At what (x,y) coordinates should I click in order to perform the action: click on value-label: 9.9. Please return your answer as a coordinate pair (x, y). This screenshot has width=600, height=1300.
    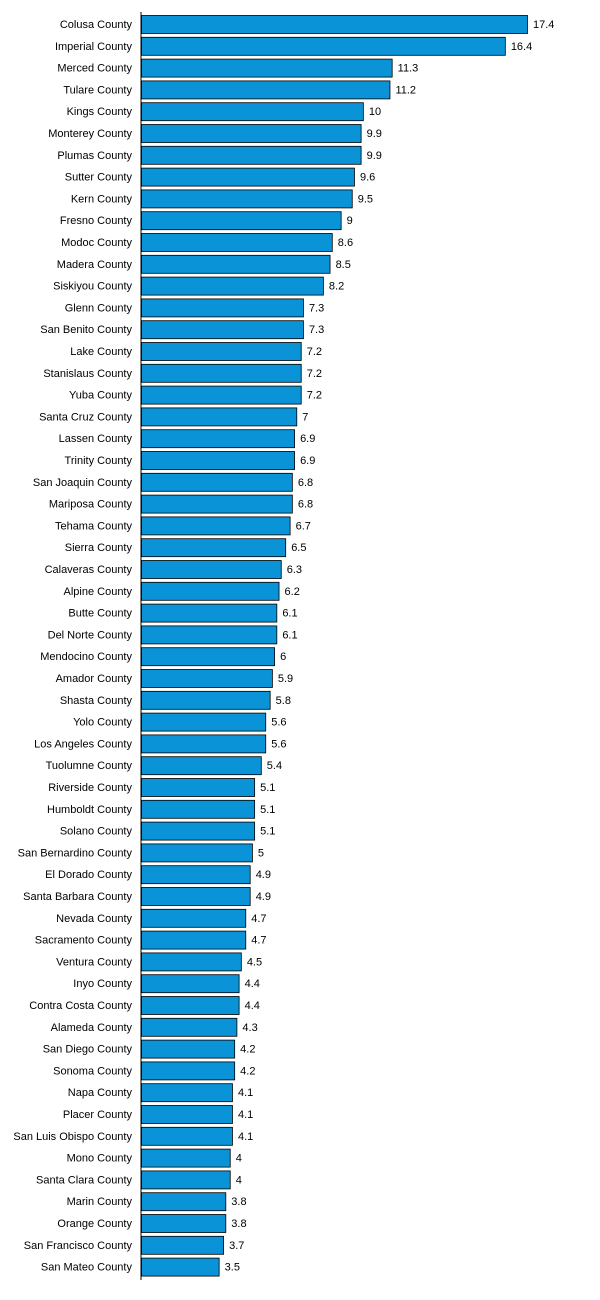
    Looking at the image, I should click on (374, 134).